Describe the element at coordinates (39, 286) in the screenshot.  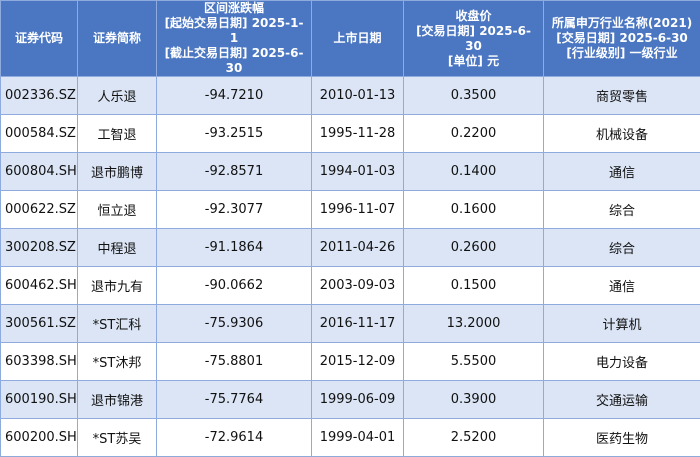
I see `cell-code: 600462.SH` at that location.